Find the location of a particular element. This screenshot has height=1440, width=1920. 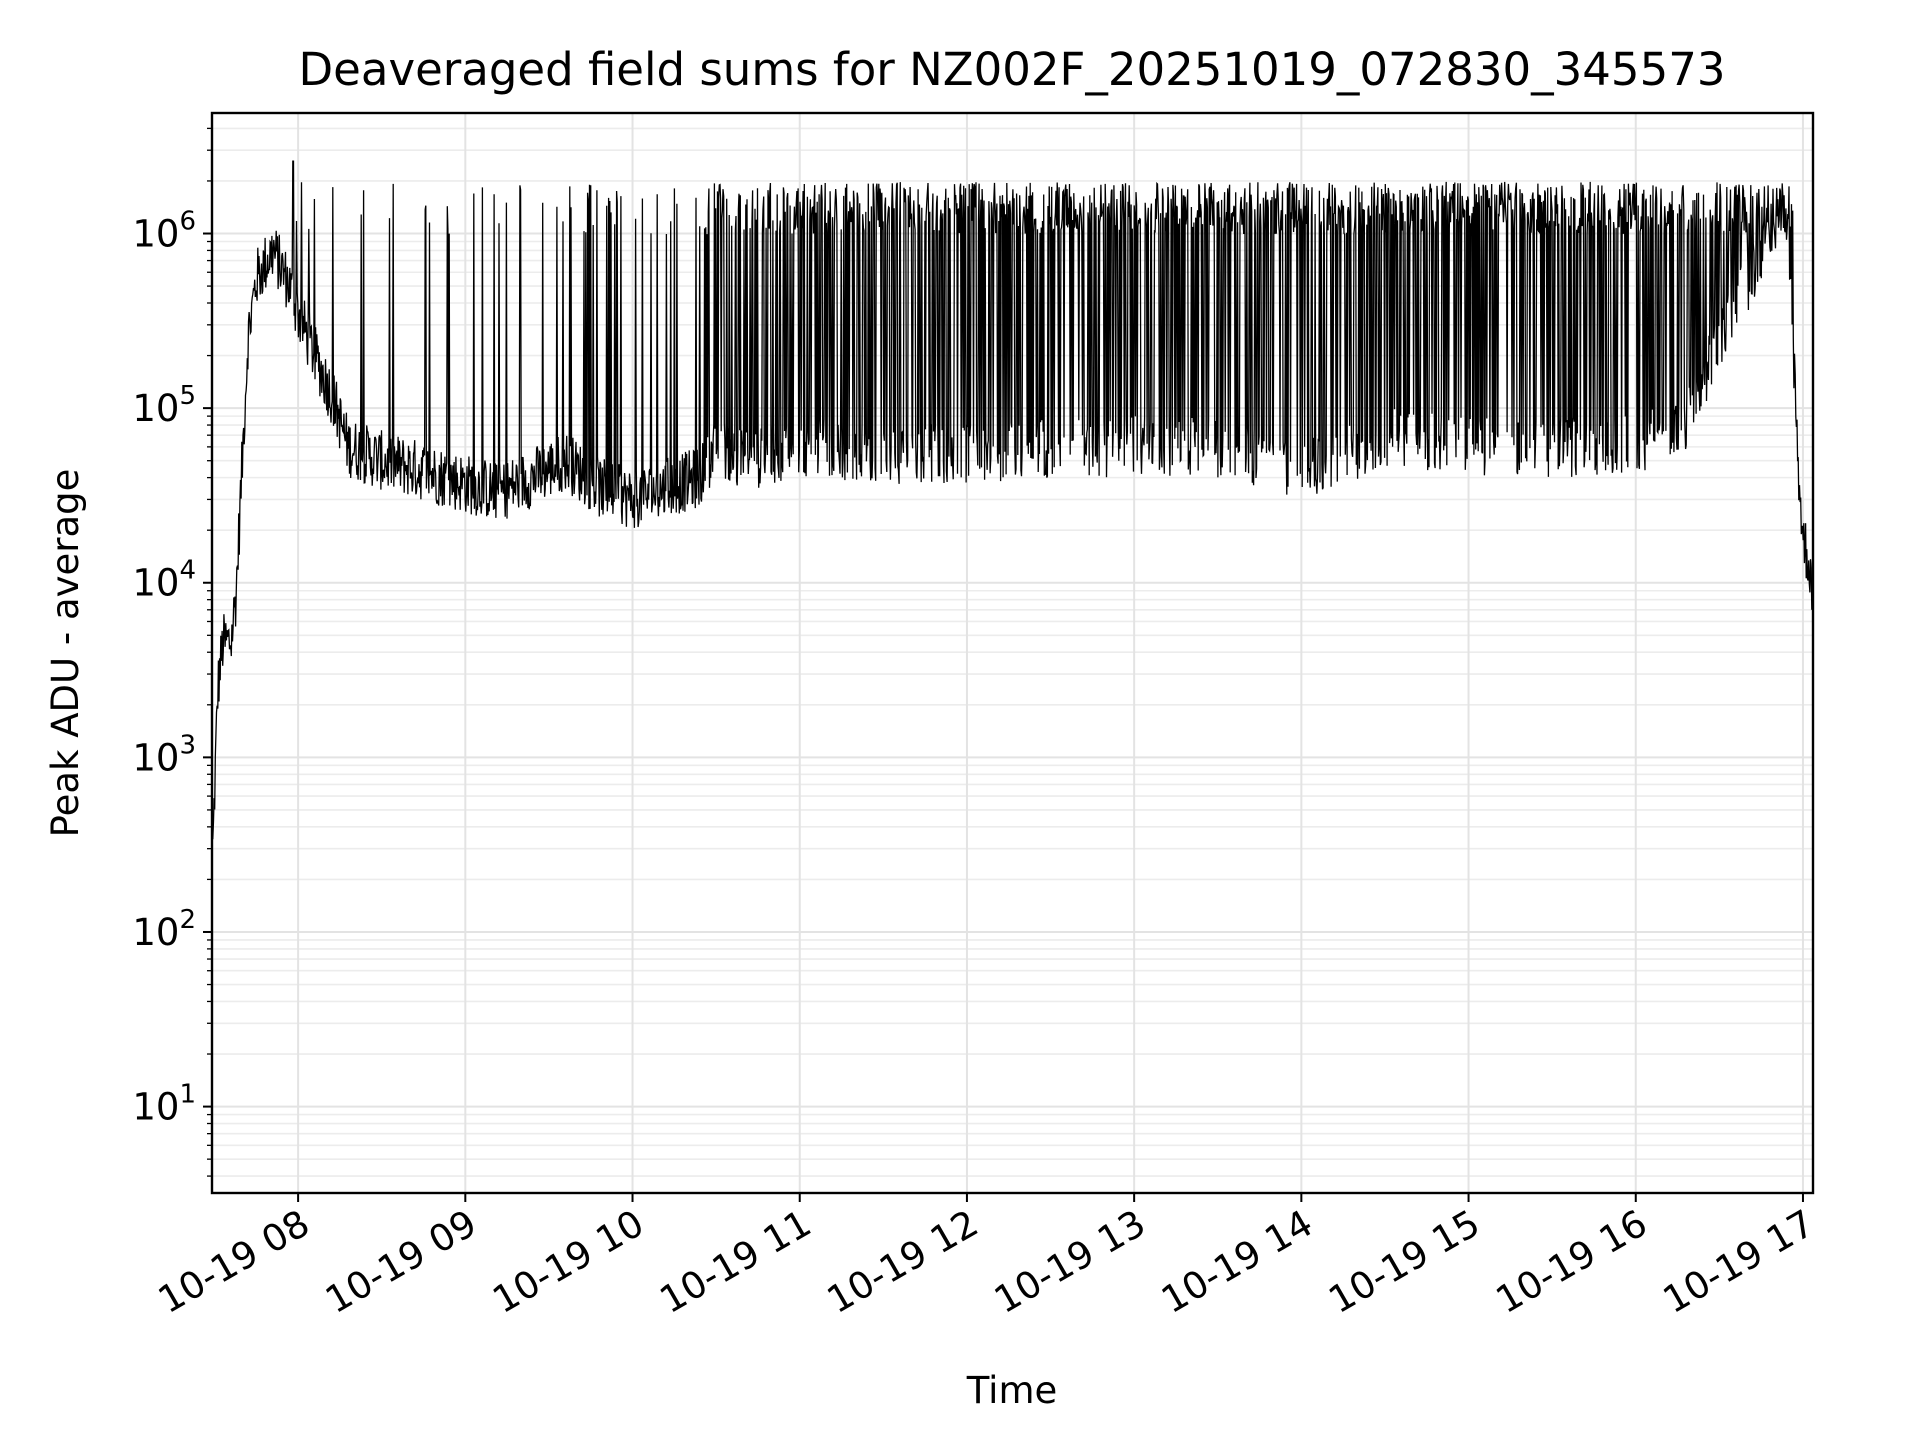

y-tick-label: 10³ is located at coordinates (164, 754).